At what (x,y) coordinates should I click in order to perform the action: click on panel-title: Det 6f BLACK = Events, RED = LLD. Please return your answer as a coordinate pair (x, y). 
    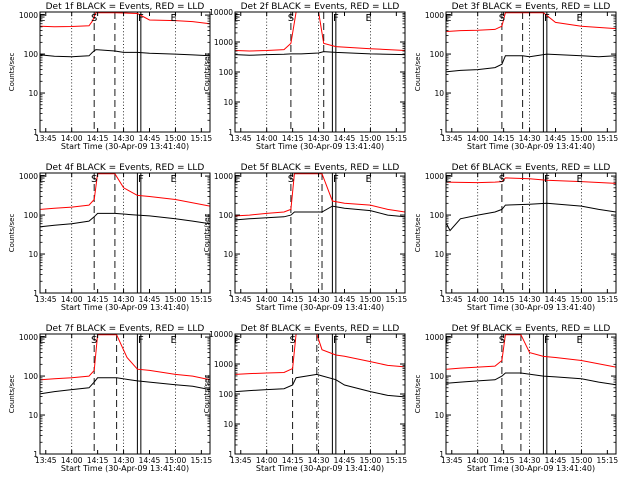
    Looking at the image, I should click on (531, 168).